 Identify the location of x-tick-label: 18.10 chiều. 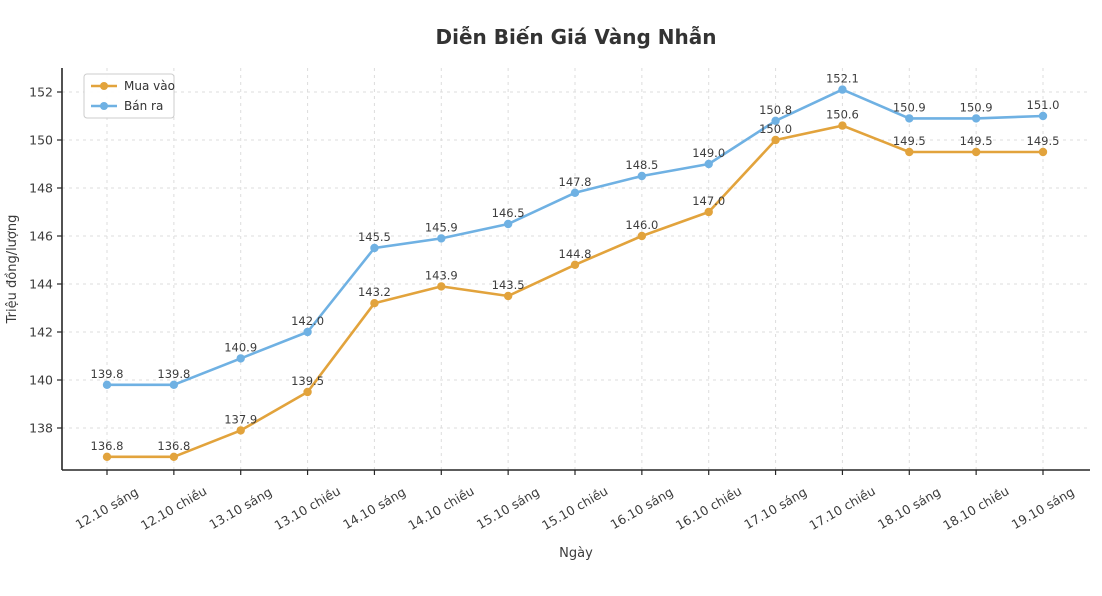
(975, 508).